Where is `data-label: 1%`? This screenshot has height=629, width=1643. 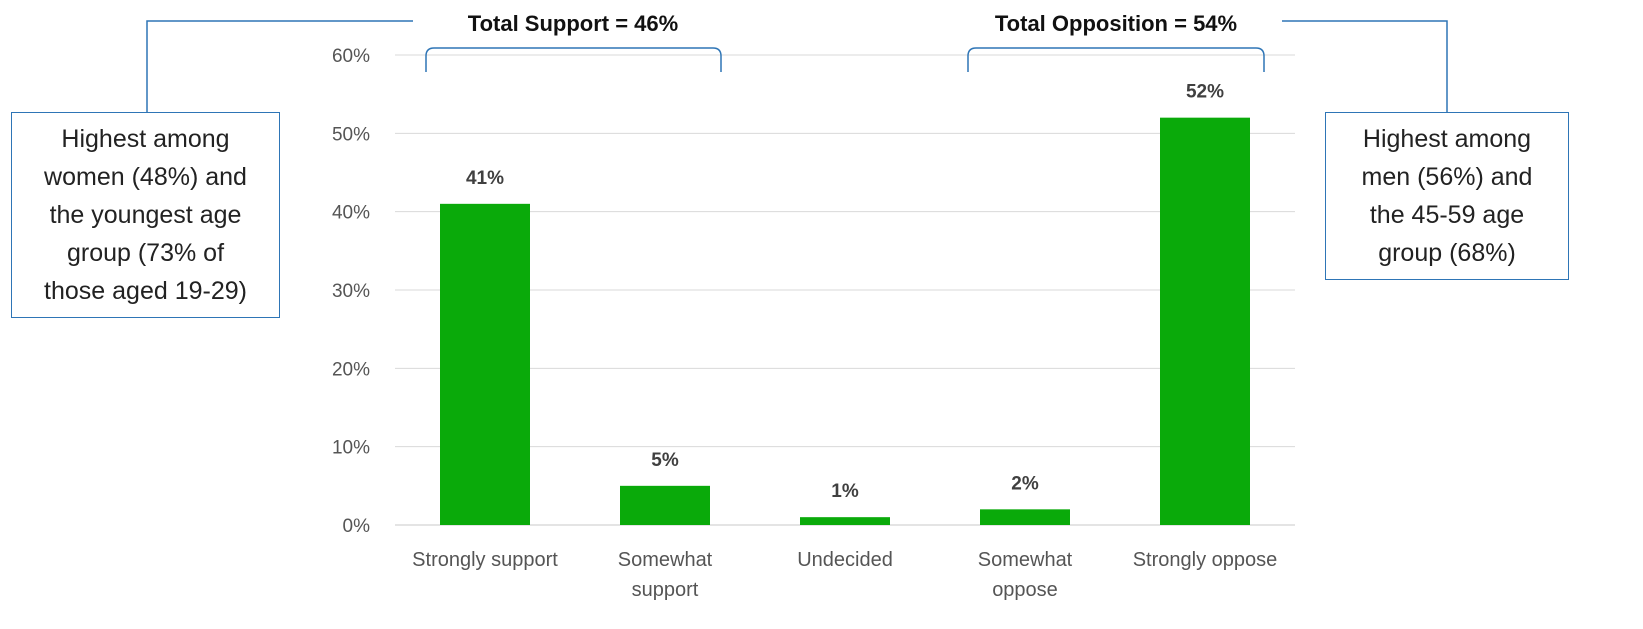
data-label: 1% is located at coordinates (845, 491).